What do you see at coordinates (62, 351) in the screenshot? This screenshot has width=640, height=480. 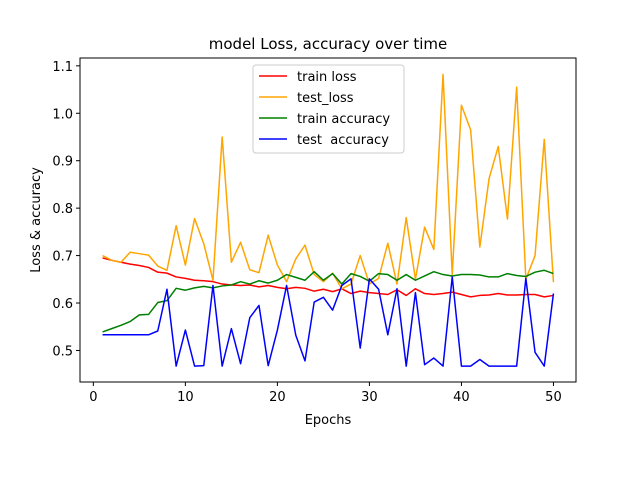 I see `y-tick-label: 0.5` at bounding box center [62, 351].